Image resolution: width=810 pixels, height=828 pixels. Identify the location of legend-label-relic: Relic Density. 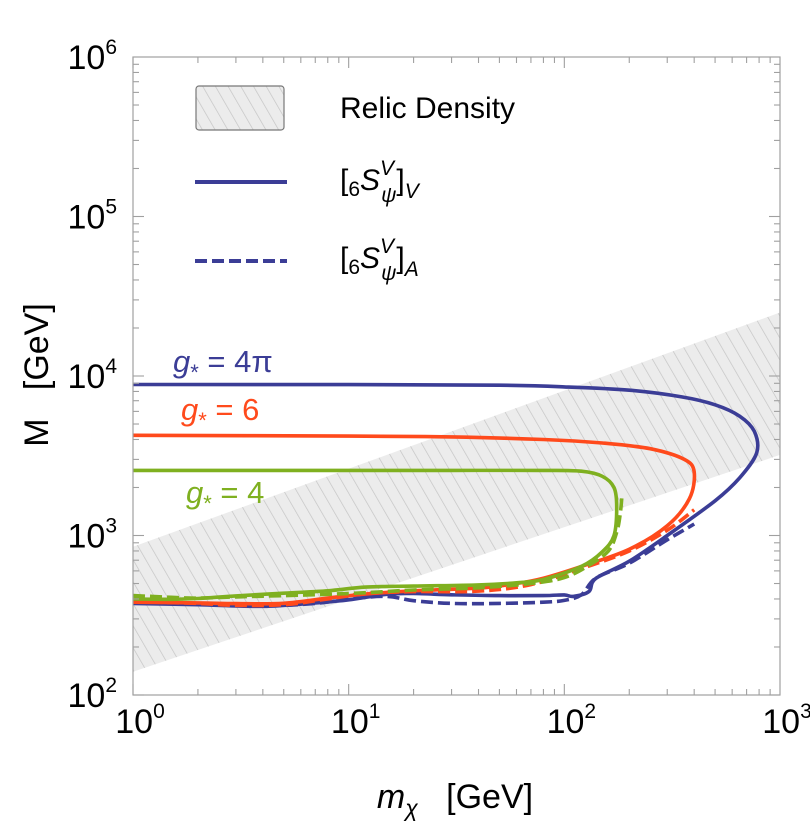
(427, 108).